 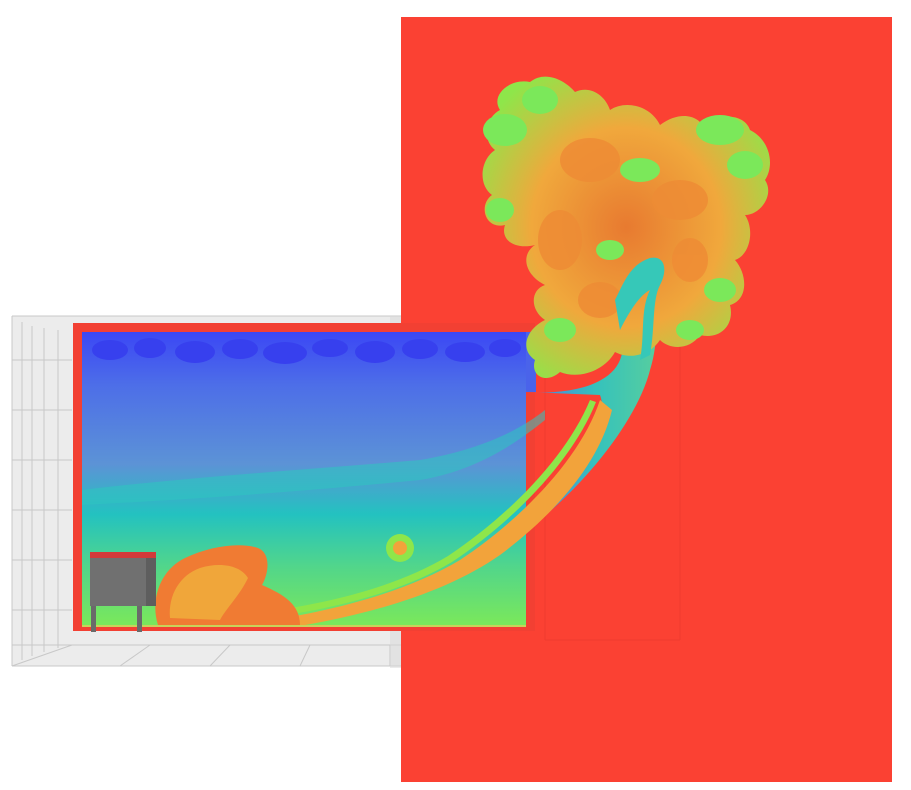 What do you see at coordinates (623, 228) in the screenshot?
I see `plume-orange-patches` at bounding box center [623, 228].